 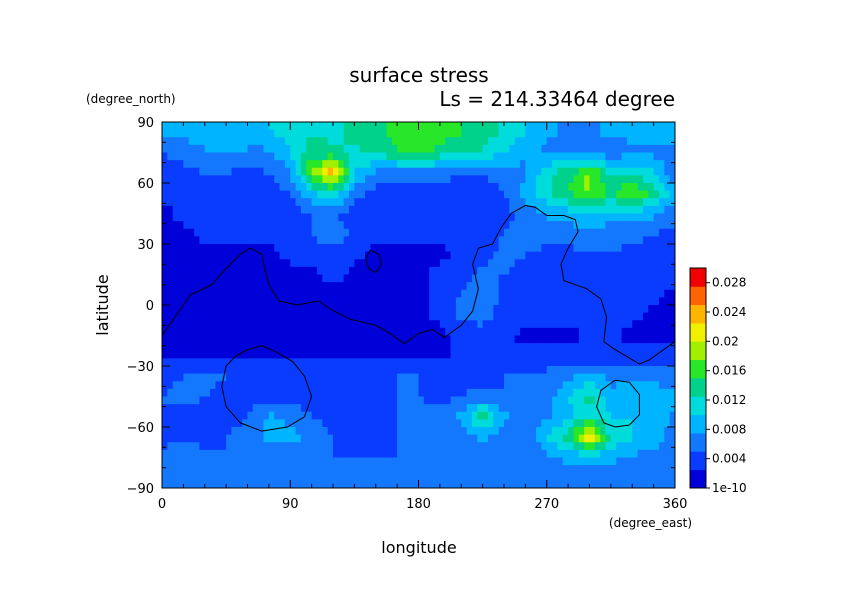 I want to click on colorbar-segment, so click(x=698, y=296).